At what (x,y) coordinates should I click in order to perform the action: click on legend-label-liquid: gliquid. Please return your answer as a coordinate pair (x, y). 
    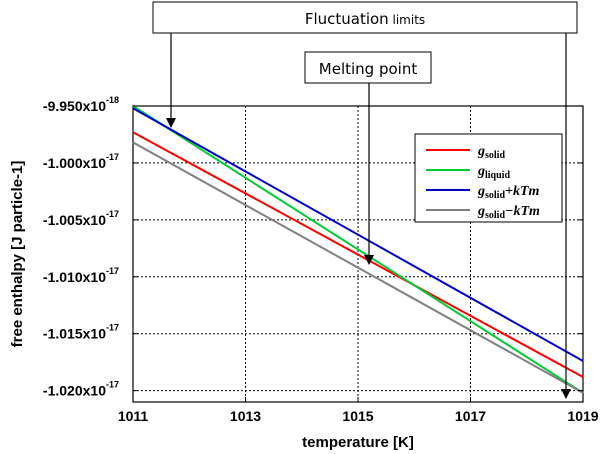
    Looking at the image, I should click on (493, 172).